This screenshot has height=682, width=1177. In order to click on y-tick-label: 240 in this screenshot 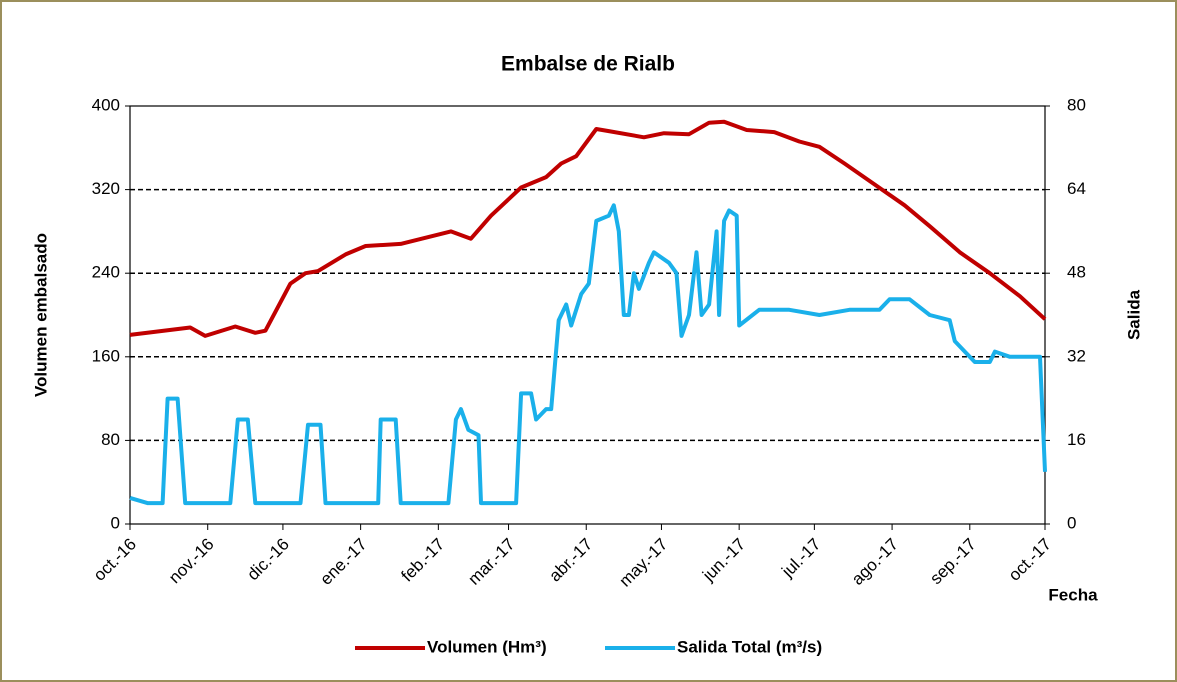, I will do `click(106, 272)`.